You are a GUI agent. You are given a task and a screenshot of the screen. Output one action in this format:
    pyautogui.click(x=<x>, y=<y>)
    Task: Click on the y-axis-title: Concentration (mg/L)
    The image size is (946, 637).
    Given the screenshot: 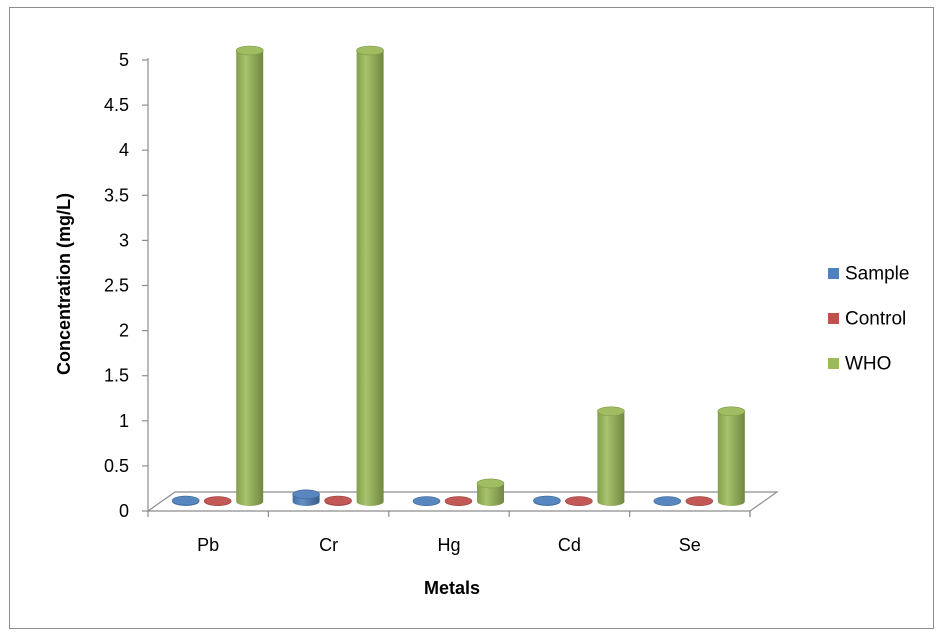 What is the action you would take?
    pyautogui.click(x=64, y=284)
    